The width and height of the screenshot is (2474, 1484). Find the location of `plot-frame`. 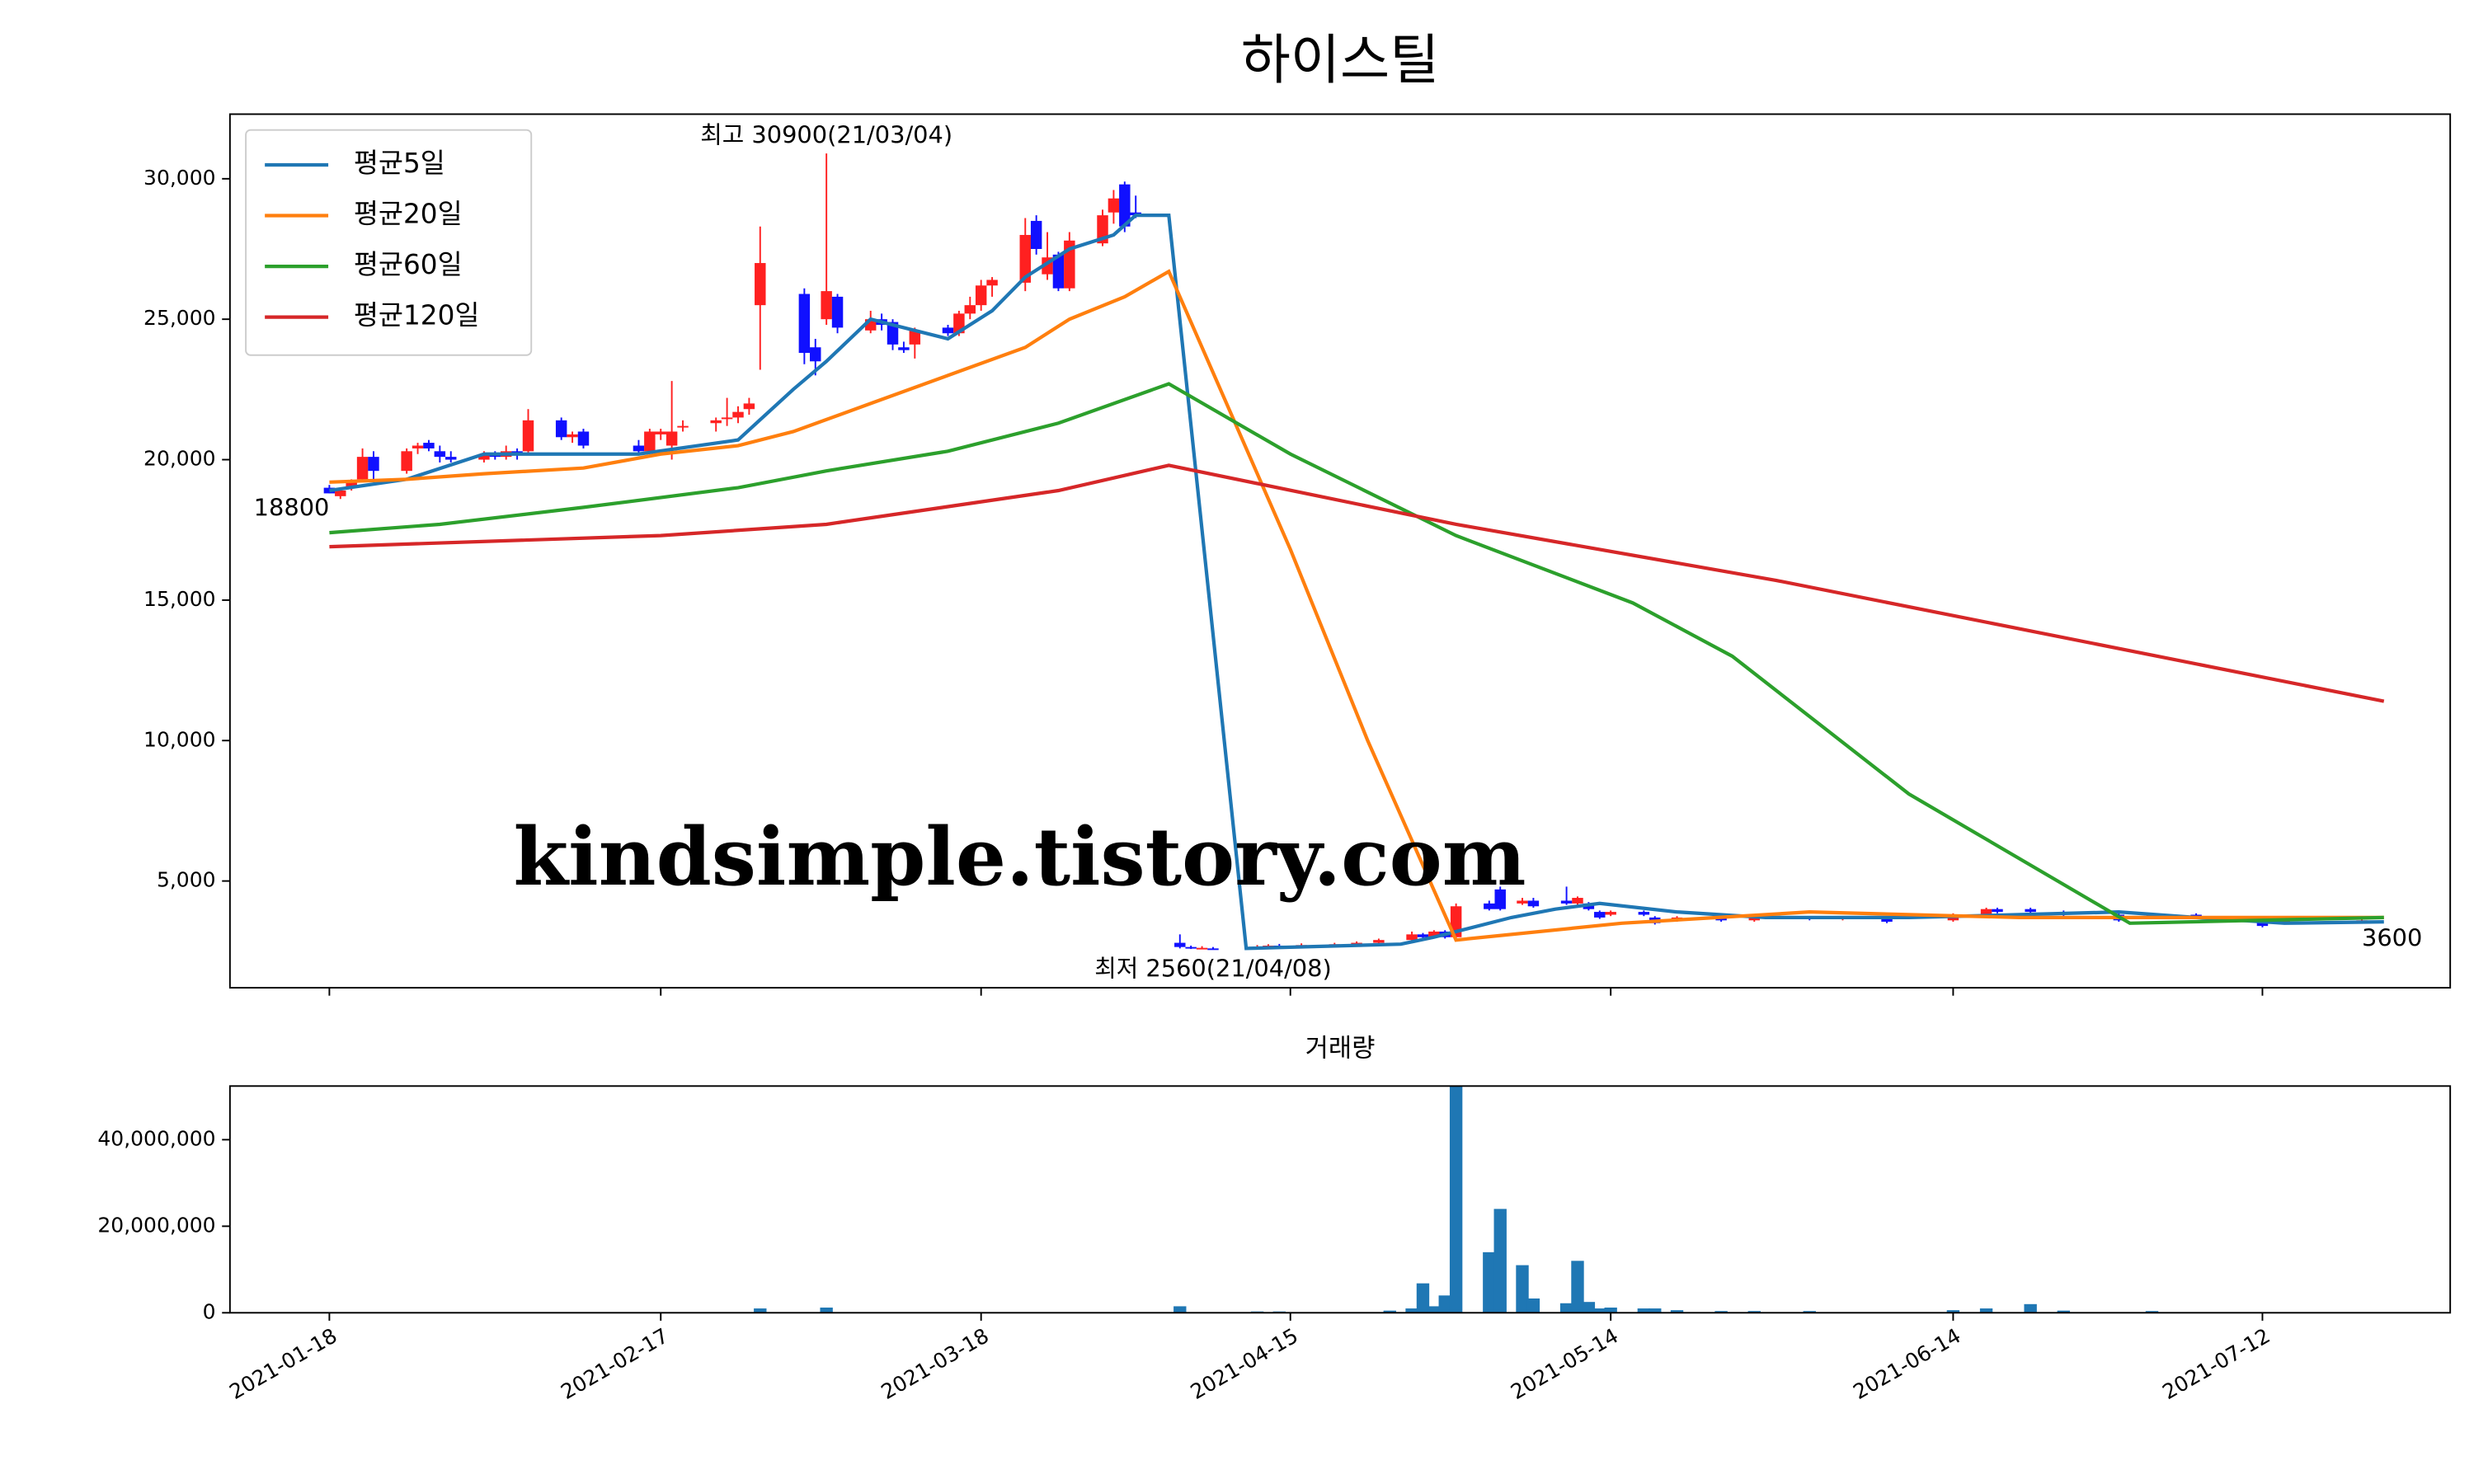

plot-frame is located at coordinates (1340, 1199).